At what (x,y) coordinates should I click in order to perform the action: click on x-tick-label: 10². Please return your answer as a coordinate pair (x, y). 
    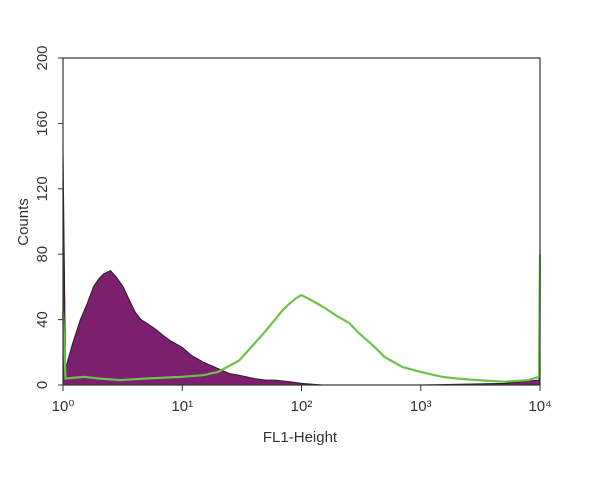
    Looking at the image, I should click on (302, 406).